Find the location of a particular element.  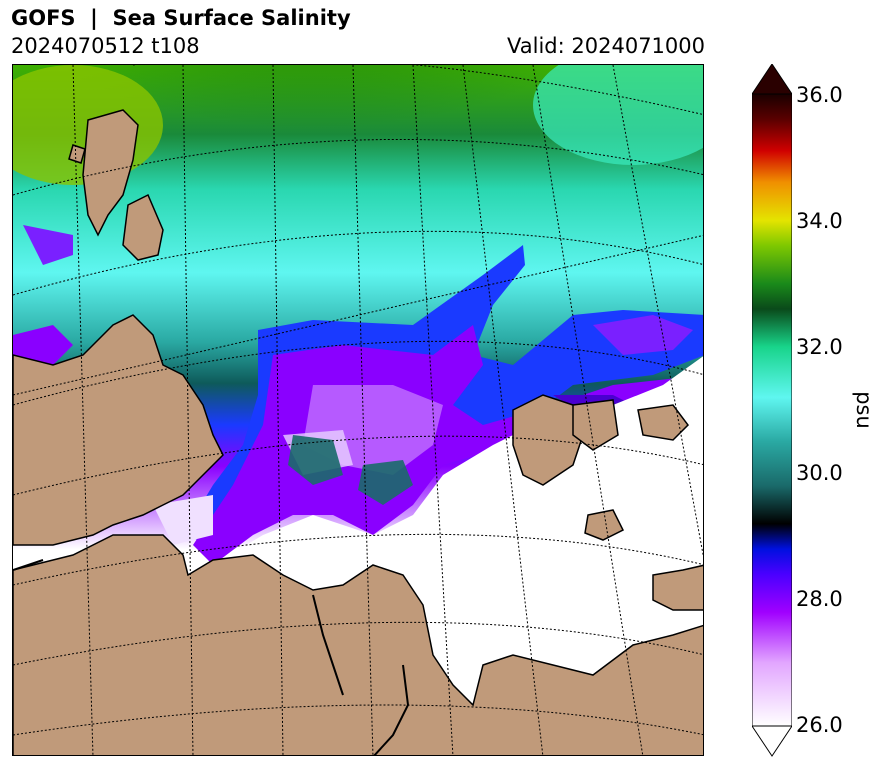

colorbar-unit-label: psu is located at coordinates (864, 410).